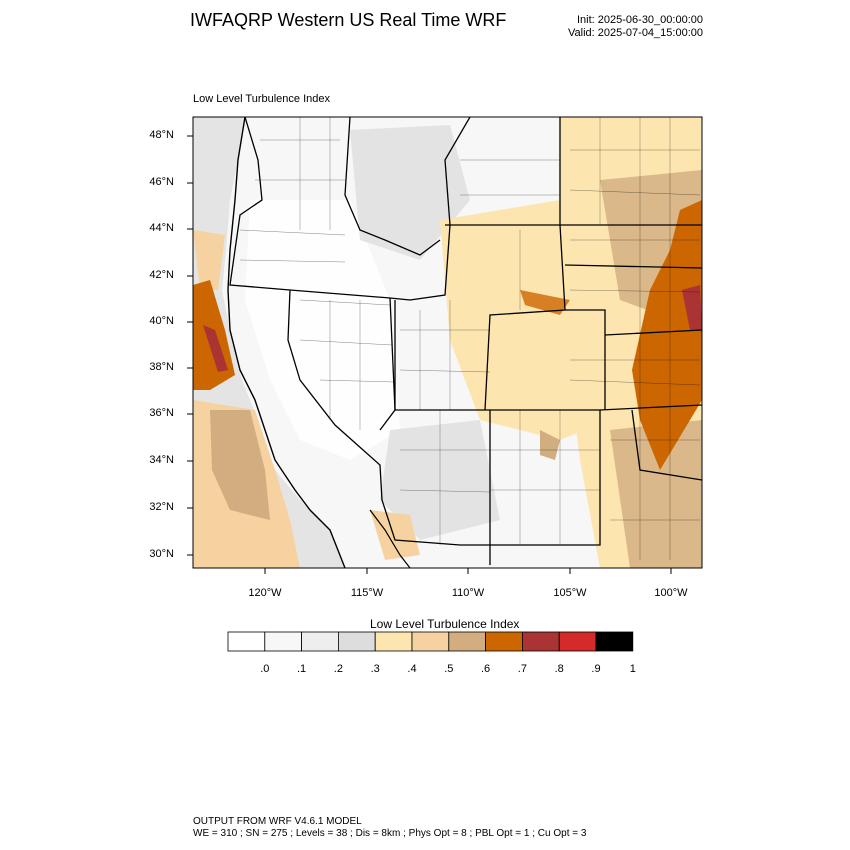 The width and height of the screenshot is (850, 850). I want to click on page-title: IWFAQRP Western US Real Time WRF, so click(348, 20).